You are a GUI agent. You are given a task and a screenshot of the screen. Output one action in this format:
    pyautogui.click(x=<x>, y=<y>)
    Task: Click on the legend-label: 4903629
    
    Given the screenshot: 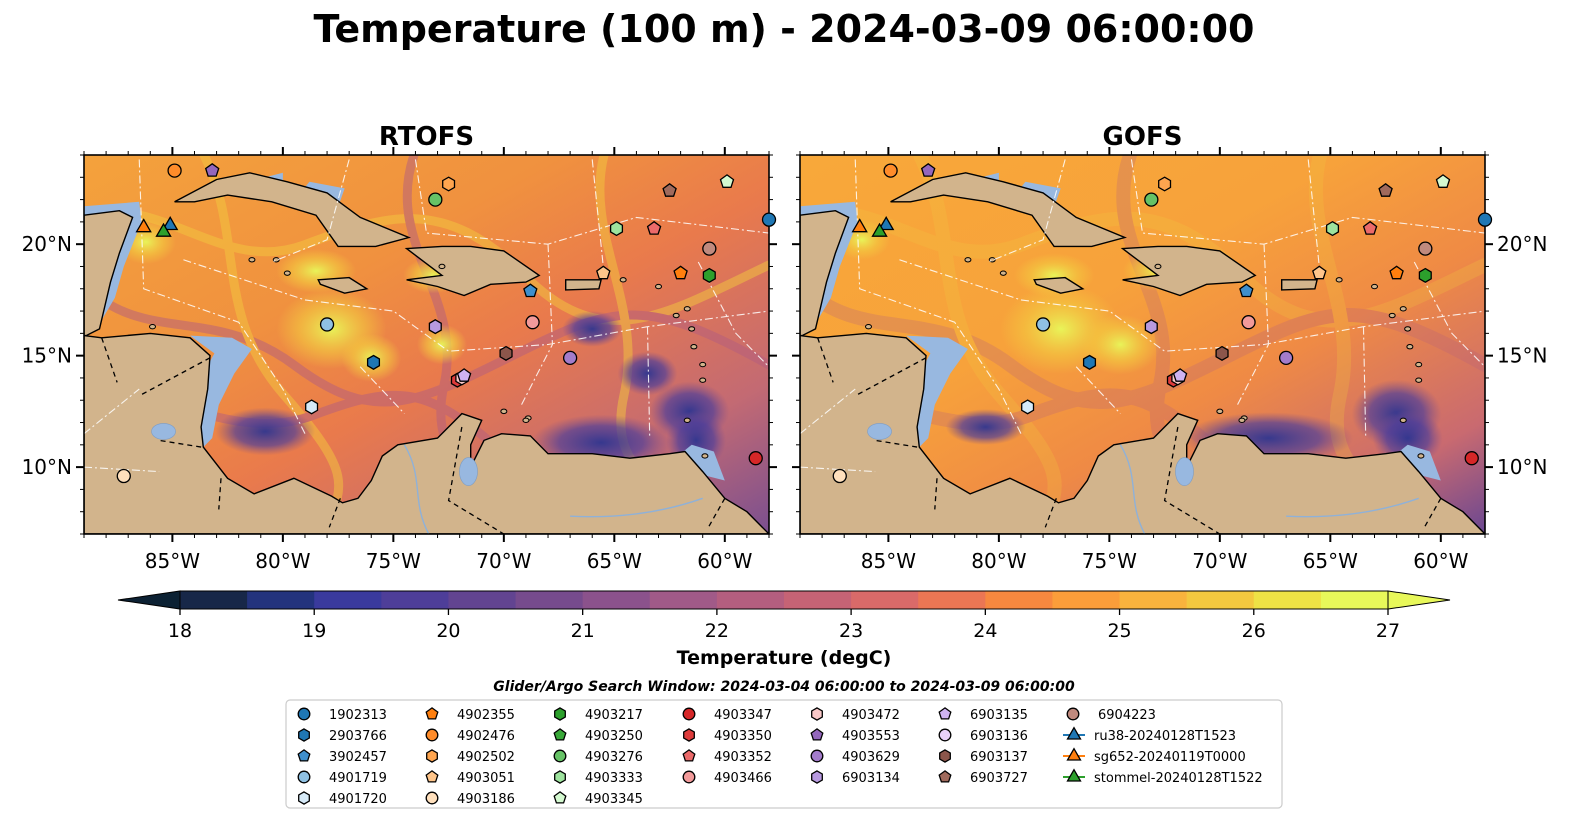 What is the action you would take?
    pyautogui.click(x=871, y=757)
    